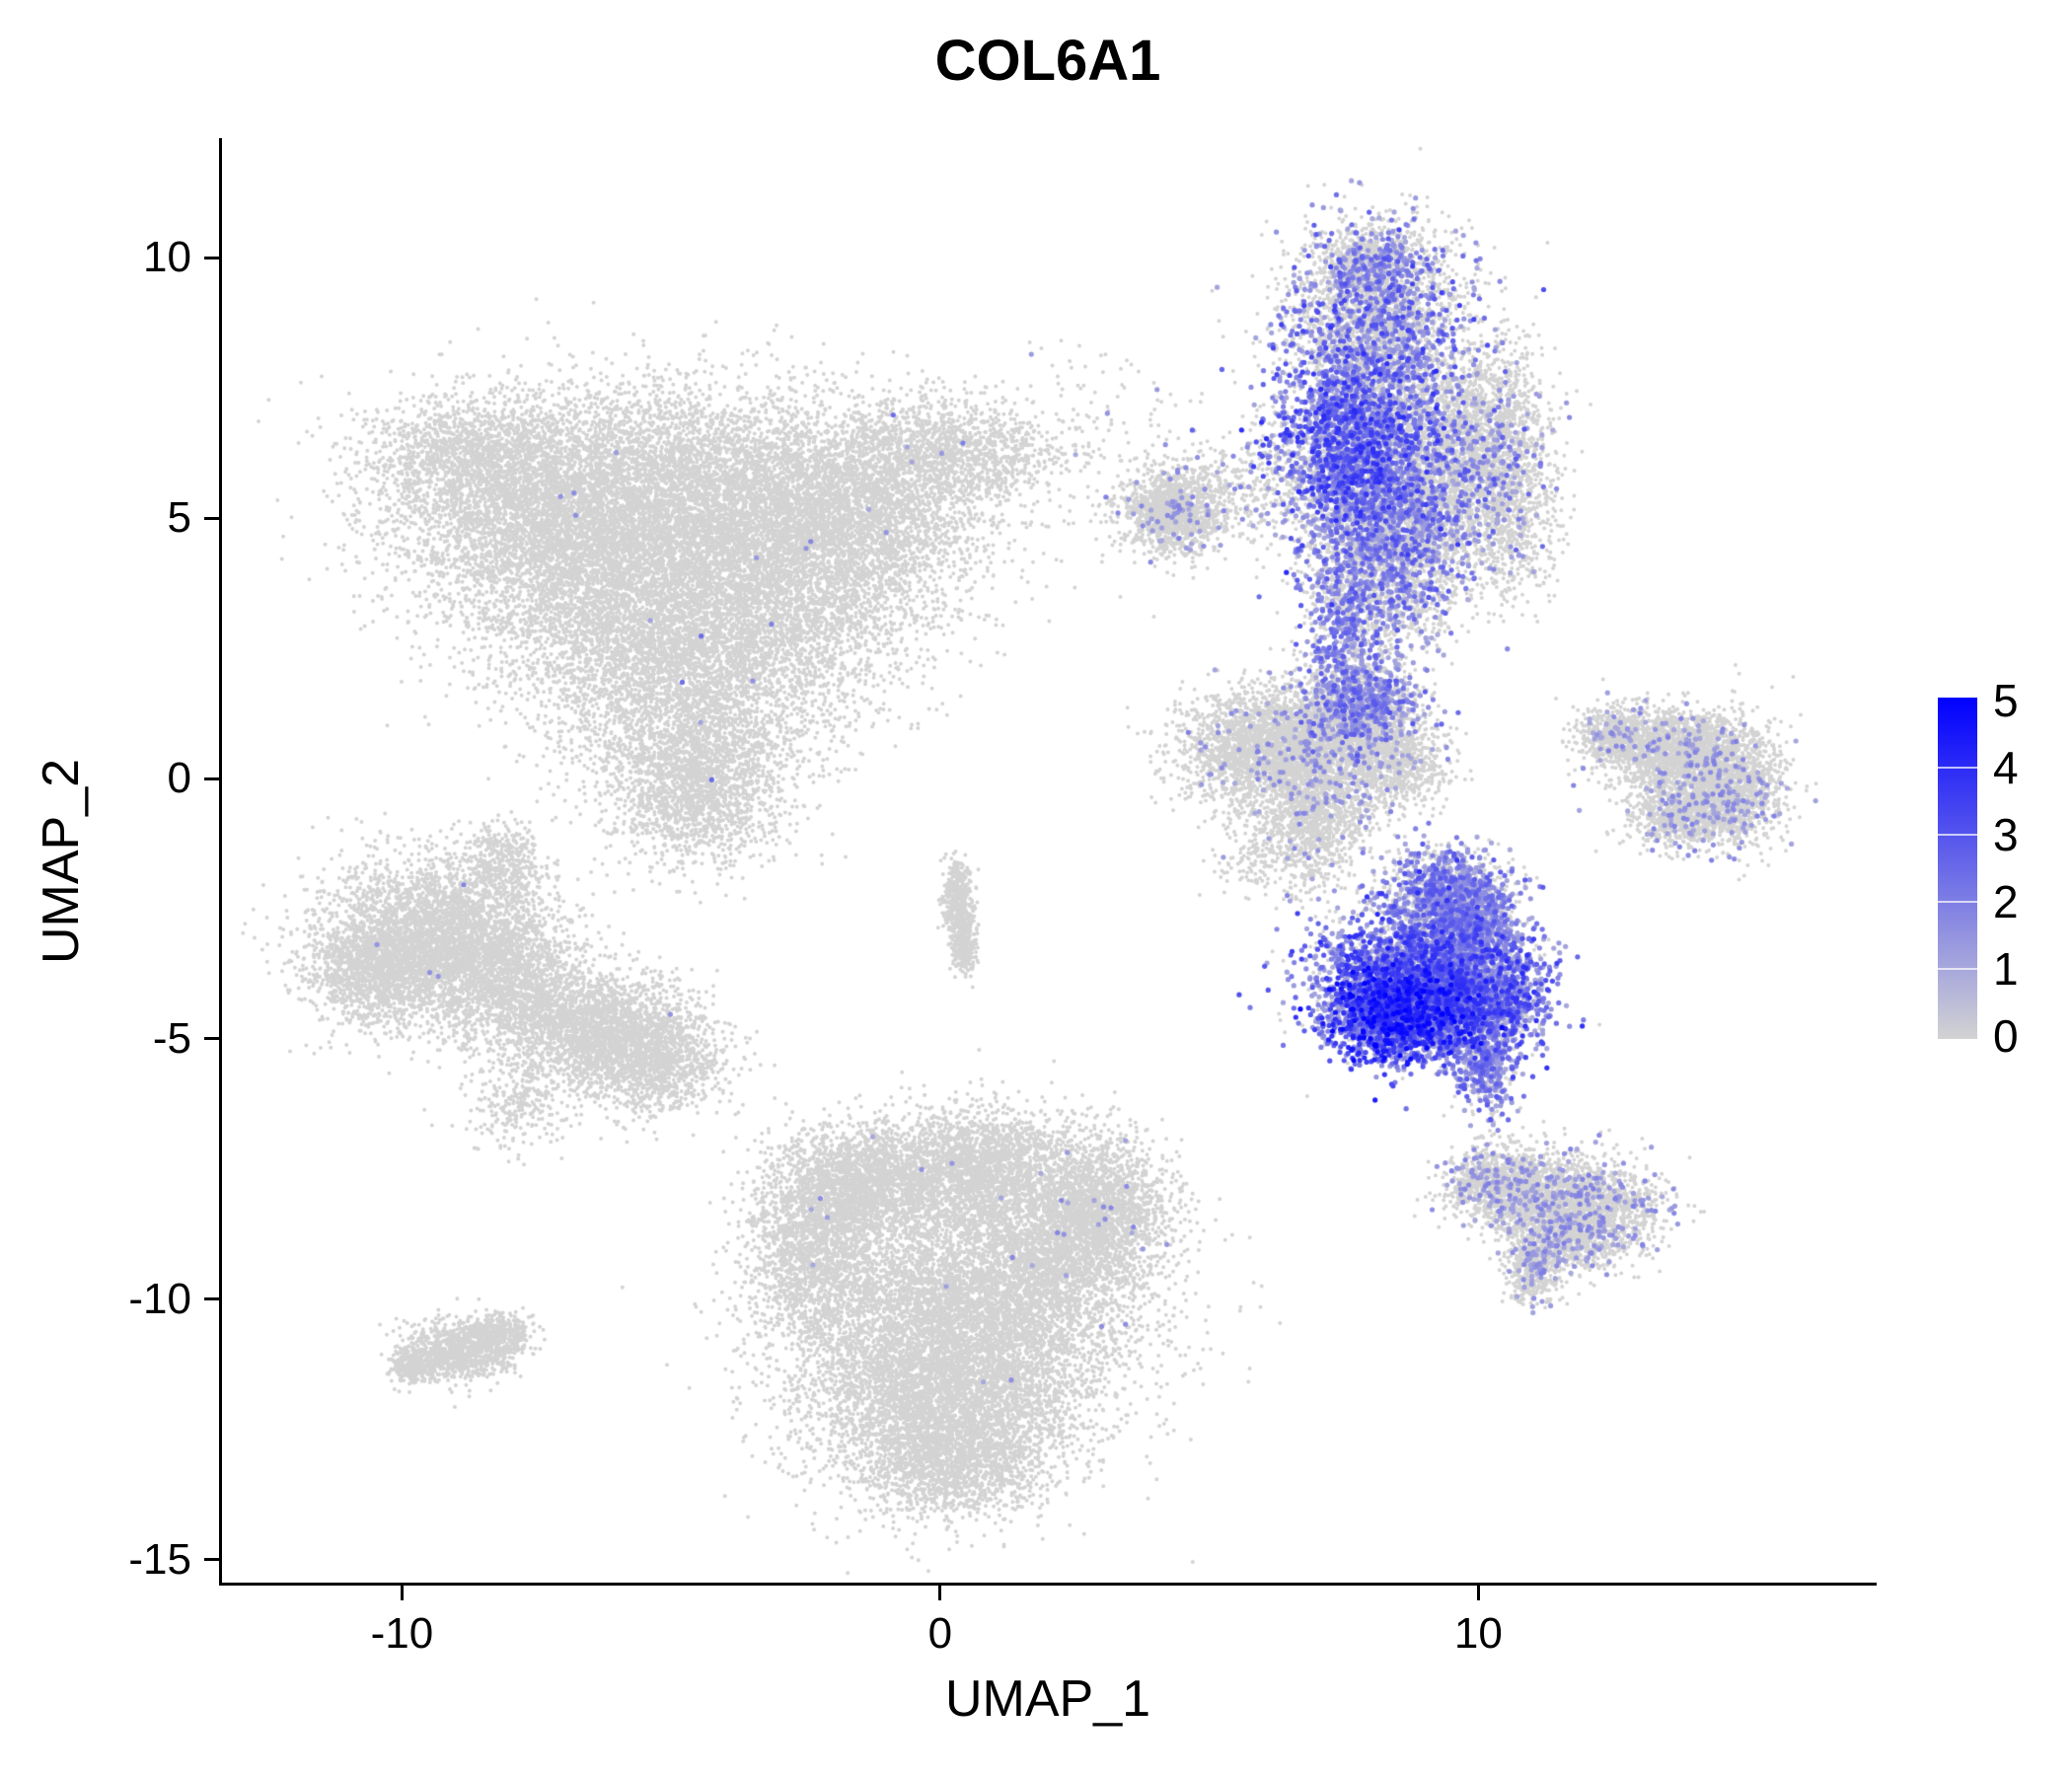  What do you see at coordinates (2006, 902) in the screenshot?
I see `legend-tick-label: 2` at bounding box center [2006, 902].